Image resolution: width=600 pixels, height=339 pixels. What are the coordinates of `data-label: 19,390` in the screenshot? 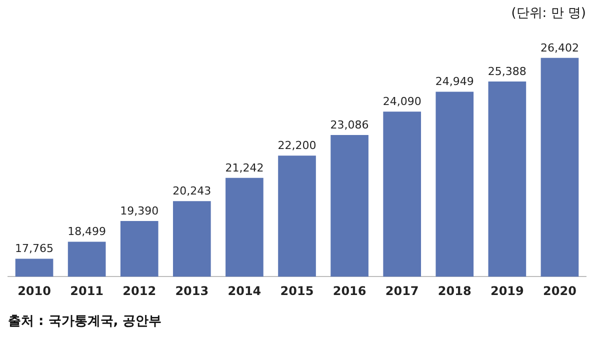 It's located at (139, 211).